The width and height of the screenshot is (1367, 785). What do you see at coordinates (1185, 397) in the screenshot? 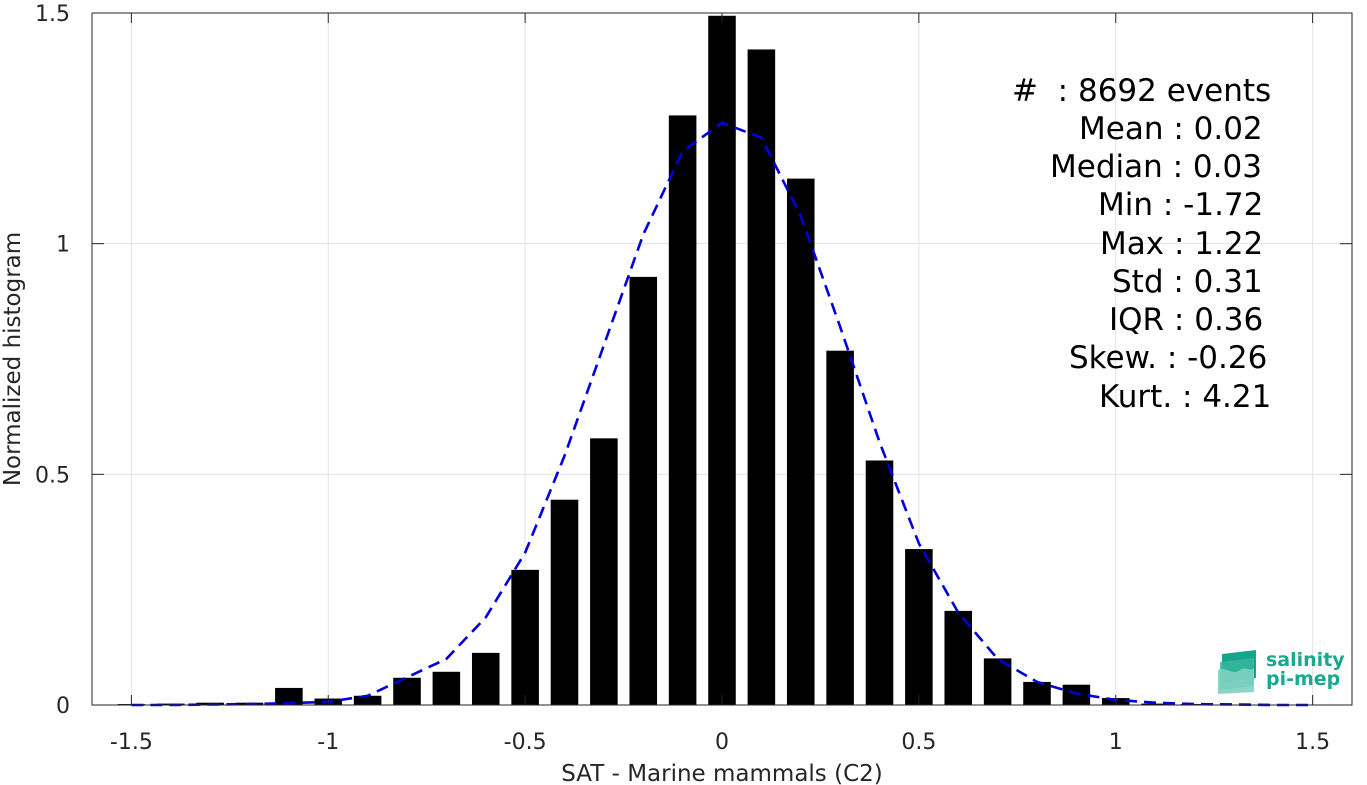
I see `stat-kurt: Kurt. : 4.21` at bounding box center [1185, 397].